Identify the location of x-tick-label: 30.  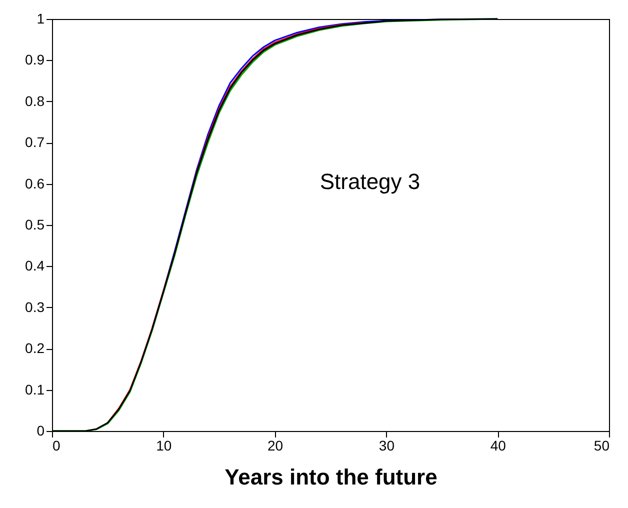
(386, 446).